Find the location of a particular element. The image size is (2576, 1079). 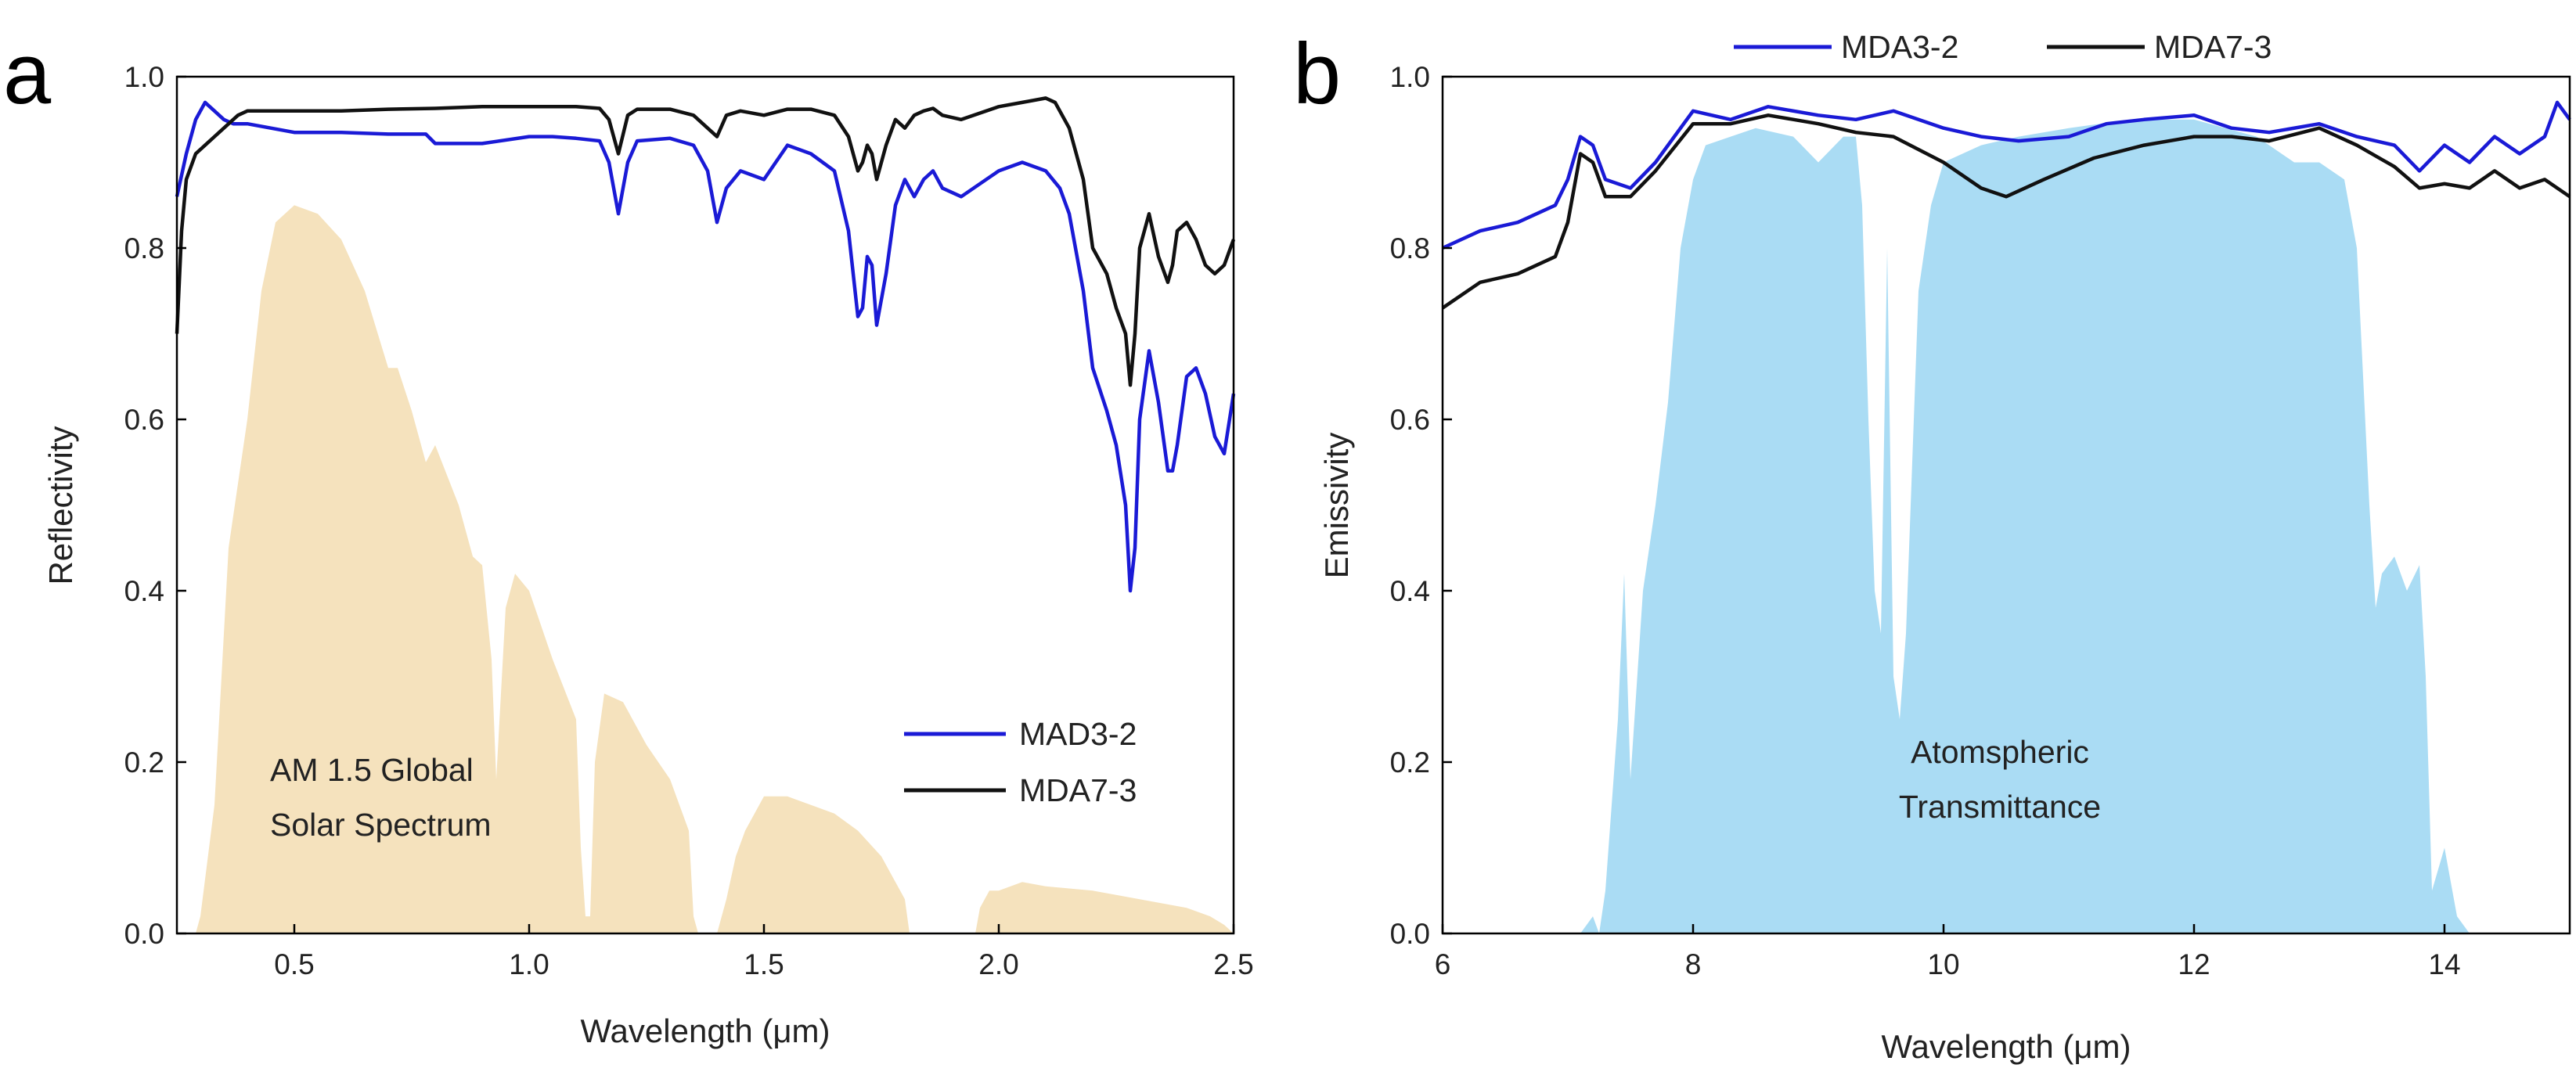

panel-b-y-tick-label: 0.2 is located at coordinates (1410, 762).